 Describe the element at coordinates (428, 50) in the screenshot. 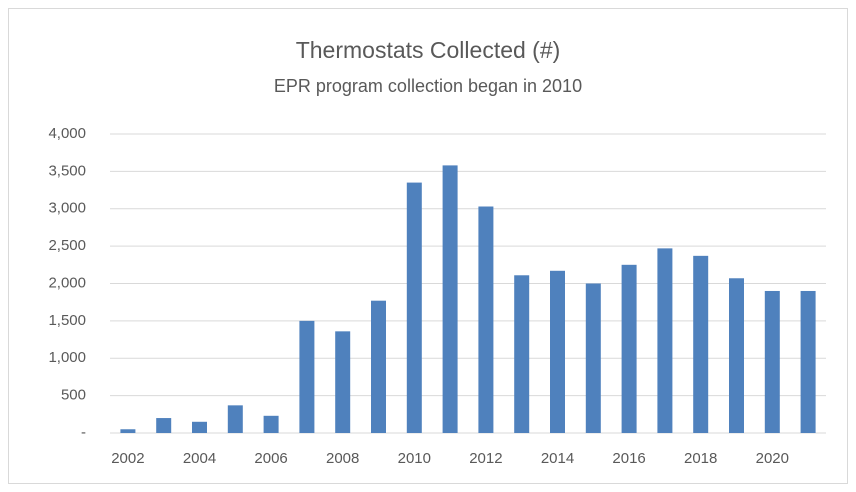

I see `chart-title: Thermostats Collected (#)` at that location.